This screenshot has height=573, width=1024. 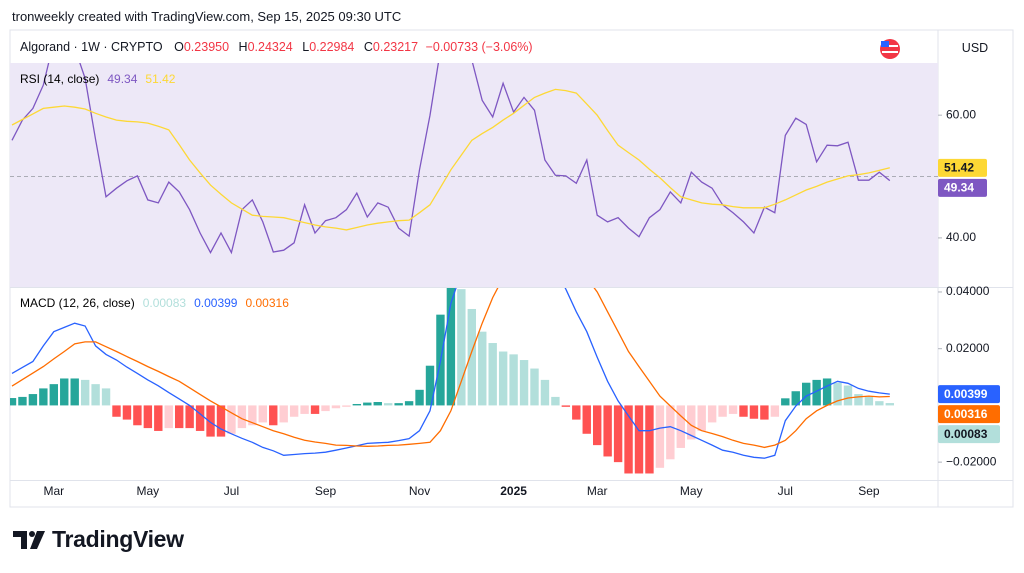 I want to click on ohlc-key: O, so click(x=179, y=47).